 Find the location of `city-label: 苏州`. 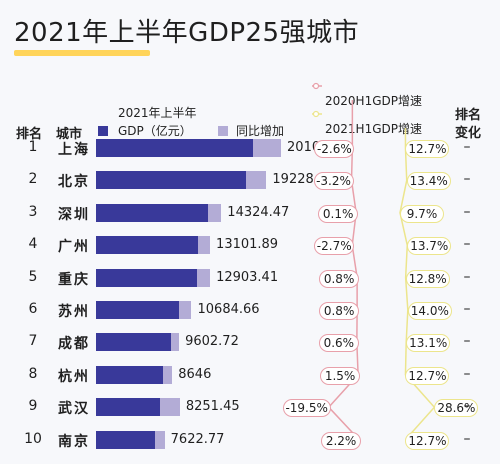

city-label: 苏州 is located at coordinates (74, 312).